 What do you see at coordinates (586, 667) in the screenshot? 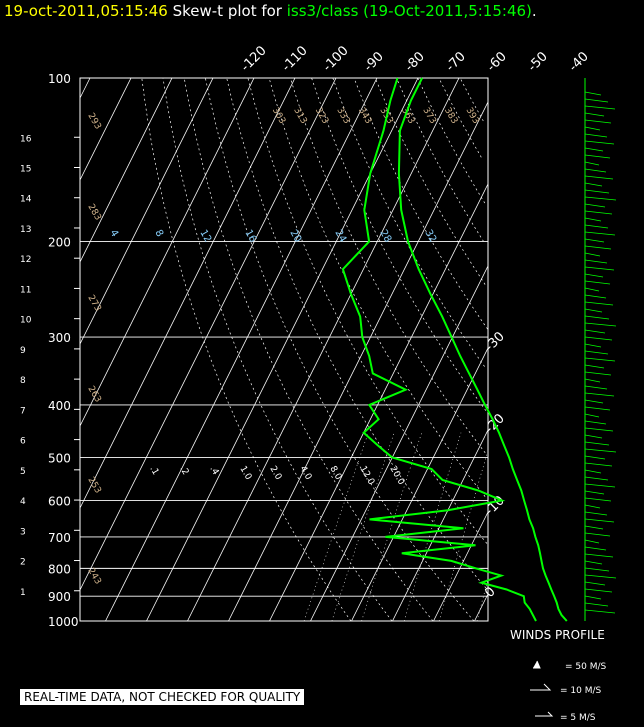
I see `wind-legend-50: = 50 M/S` at bounding box center [586, 667].